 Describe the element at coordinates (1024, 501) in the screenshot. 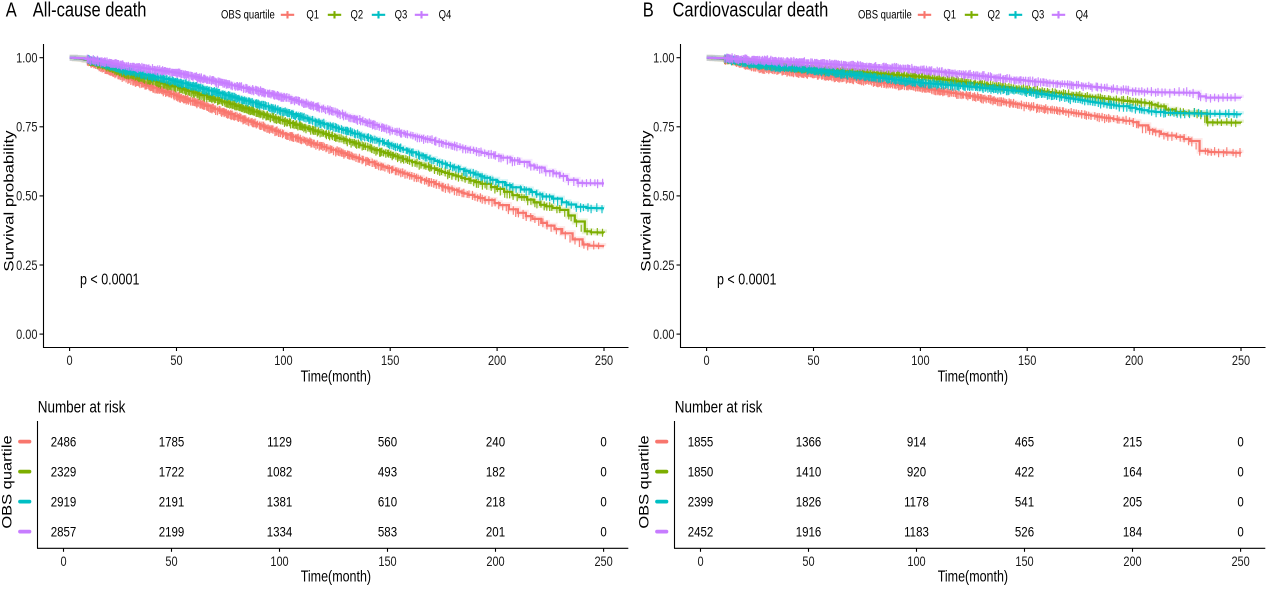

I see `svg-text: 541` at that location.